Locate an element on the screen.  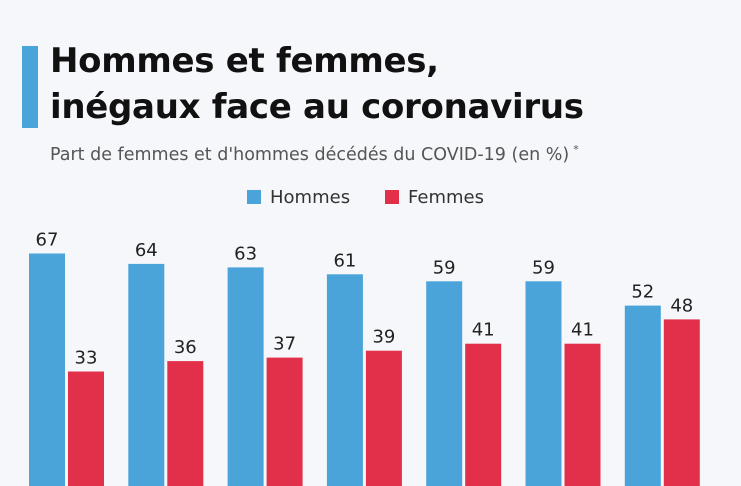
title-line-2: inégaux face au coronavirus is located at coordinates (317, 107).